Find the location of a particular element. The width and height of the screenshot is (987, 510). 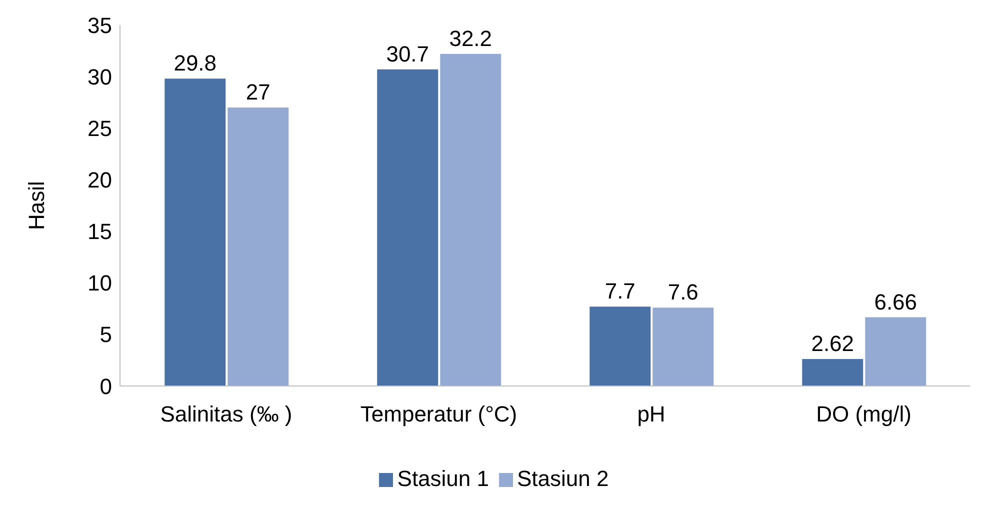

y-tick-label: 30 is located at coordinates (100, 77).